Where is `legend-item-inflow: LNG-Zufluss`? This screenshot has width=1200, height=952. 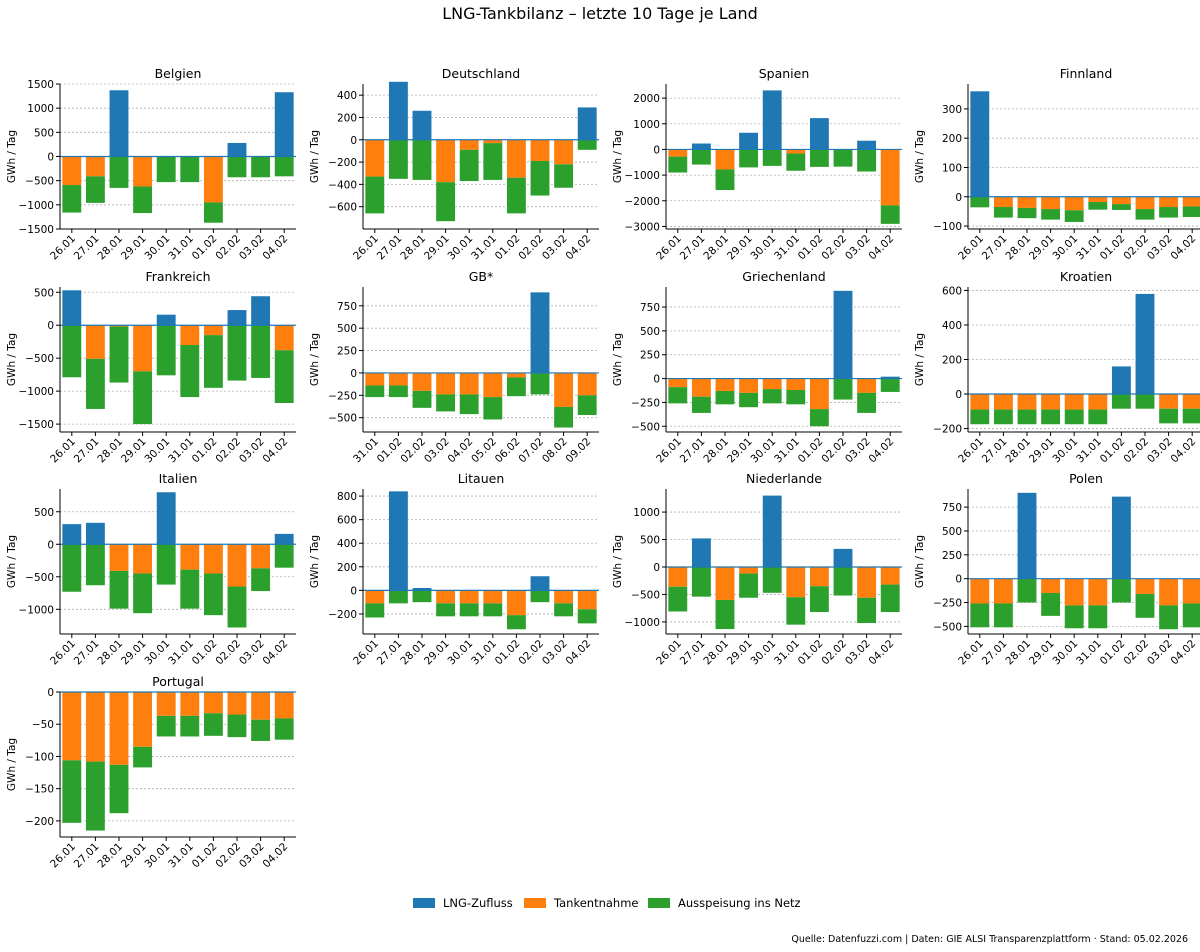 legend-item-inflow: LNG-Zufluss is located at coordinates (463, 903).